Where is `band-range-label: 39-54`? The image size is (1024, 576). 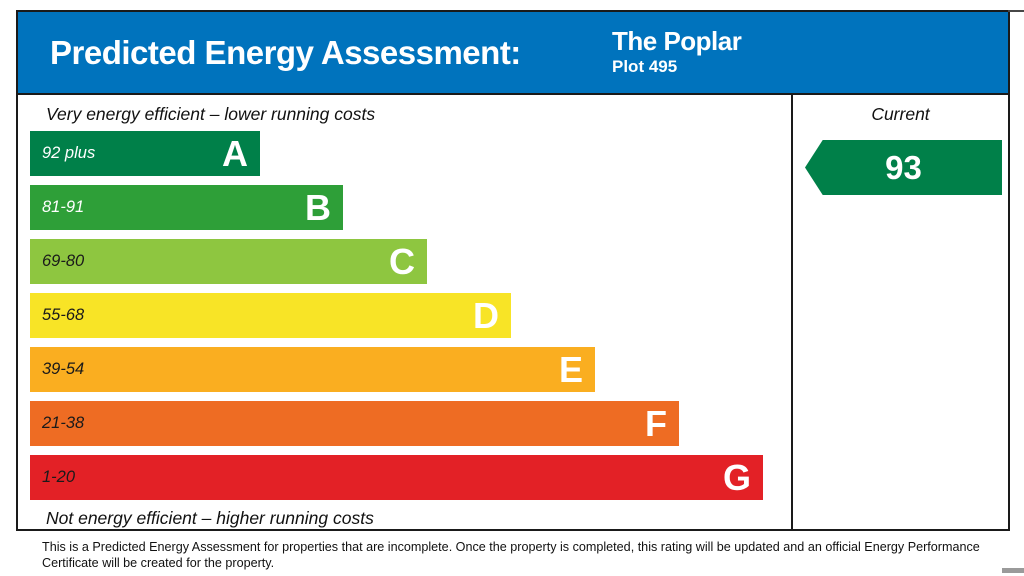
band-range-label: 39-54 is located at coordinates (63, 369).